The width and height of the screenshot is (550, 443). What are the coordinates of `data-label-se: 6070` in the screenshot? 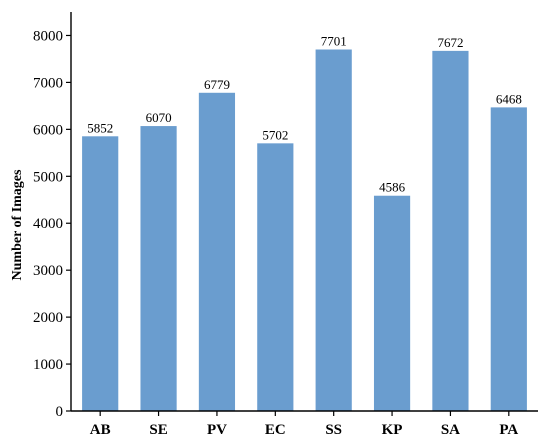 It's located at (159, 117).